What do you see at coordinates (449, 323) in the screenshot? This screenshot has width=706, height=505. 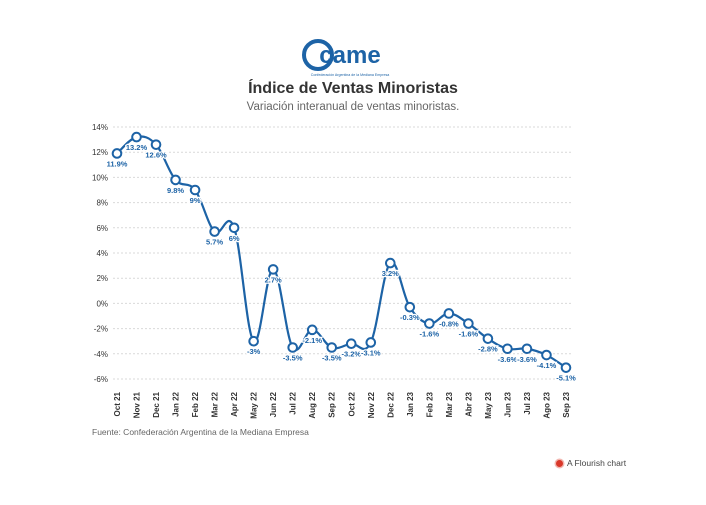 I see `data-label: -0.8%` at bounding box center [449, 323].